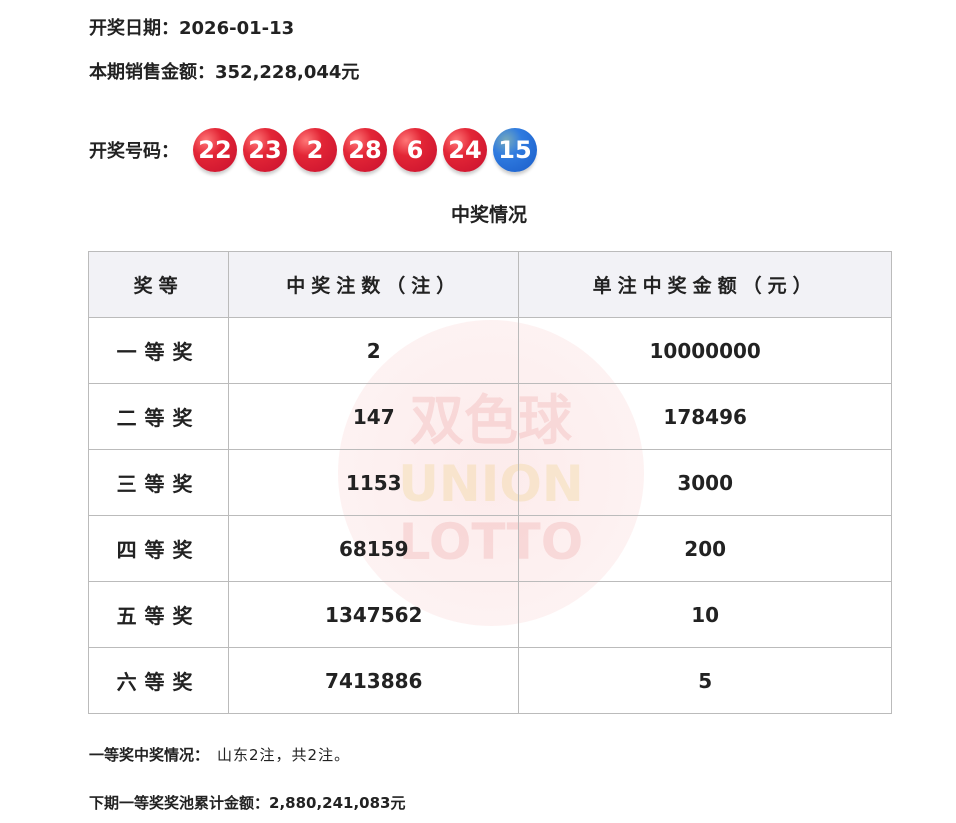  Describe the element at coordinates (284, 755) in the screenshot. I see `first-prize-value: 山东2注，共2注。` at that location.